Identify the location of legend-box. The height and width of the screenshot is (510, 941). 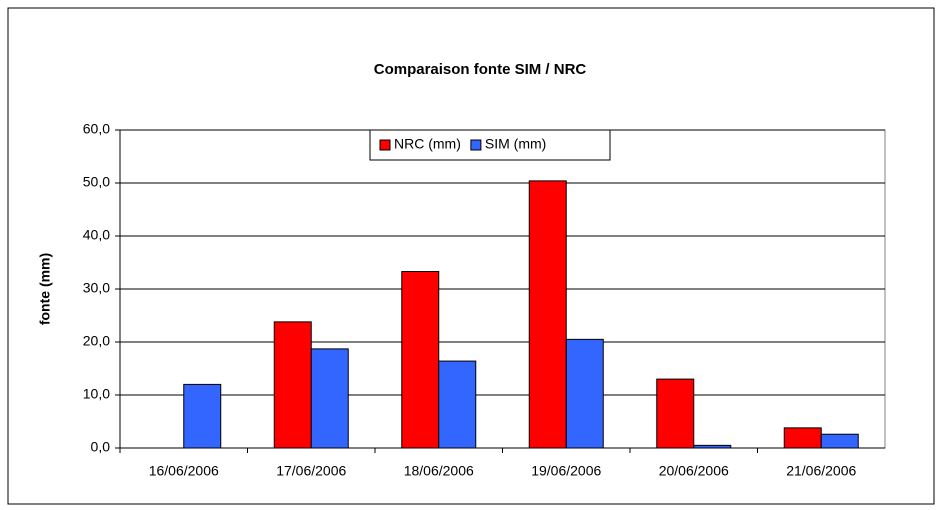
(490, 145).